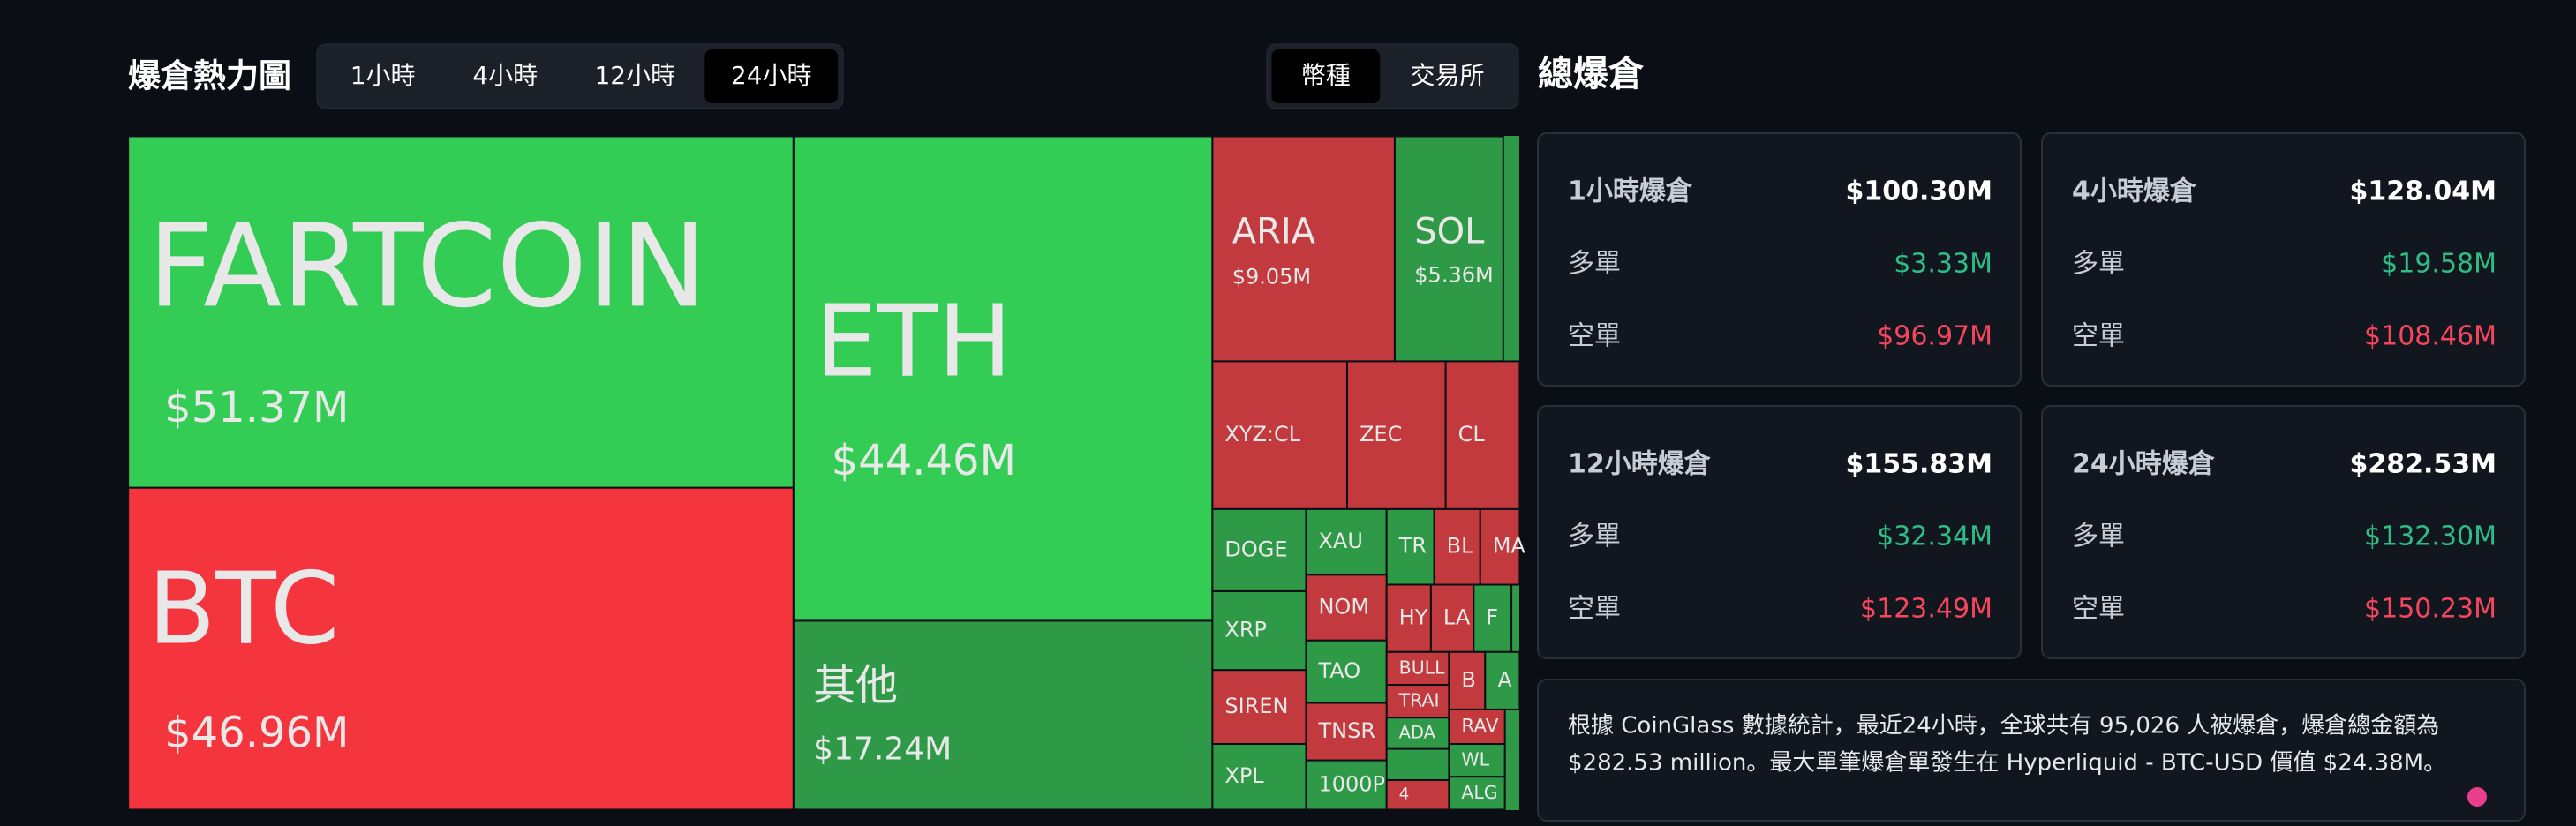 This screenshot has height=826, width=2576. I want to click on card-value: $100.30M, so click(1920, 191).